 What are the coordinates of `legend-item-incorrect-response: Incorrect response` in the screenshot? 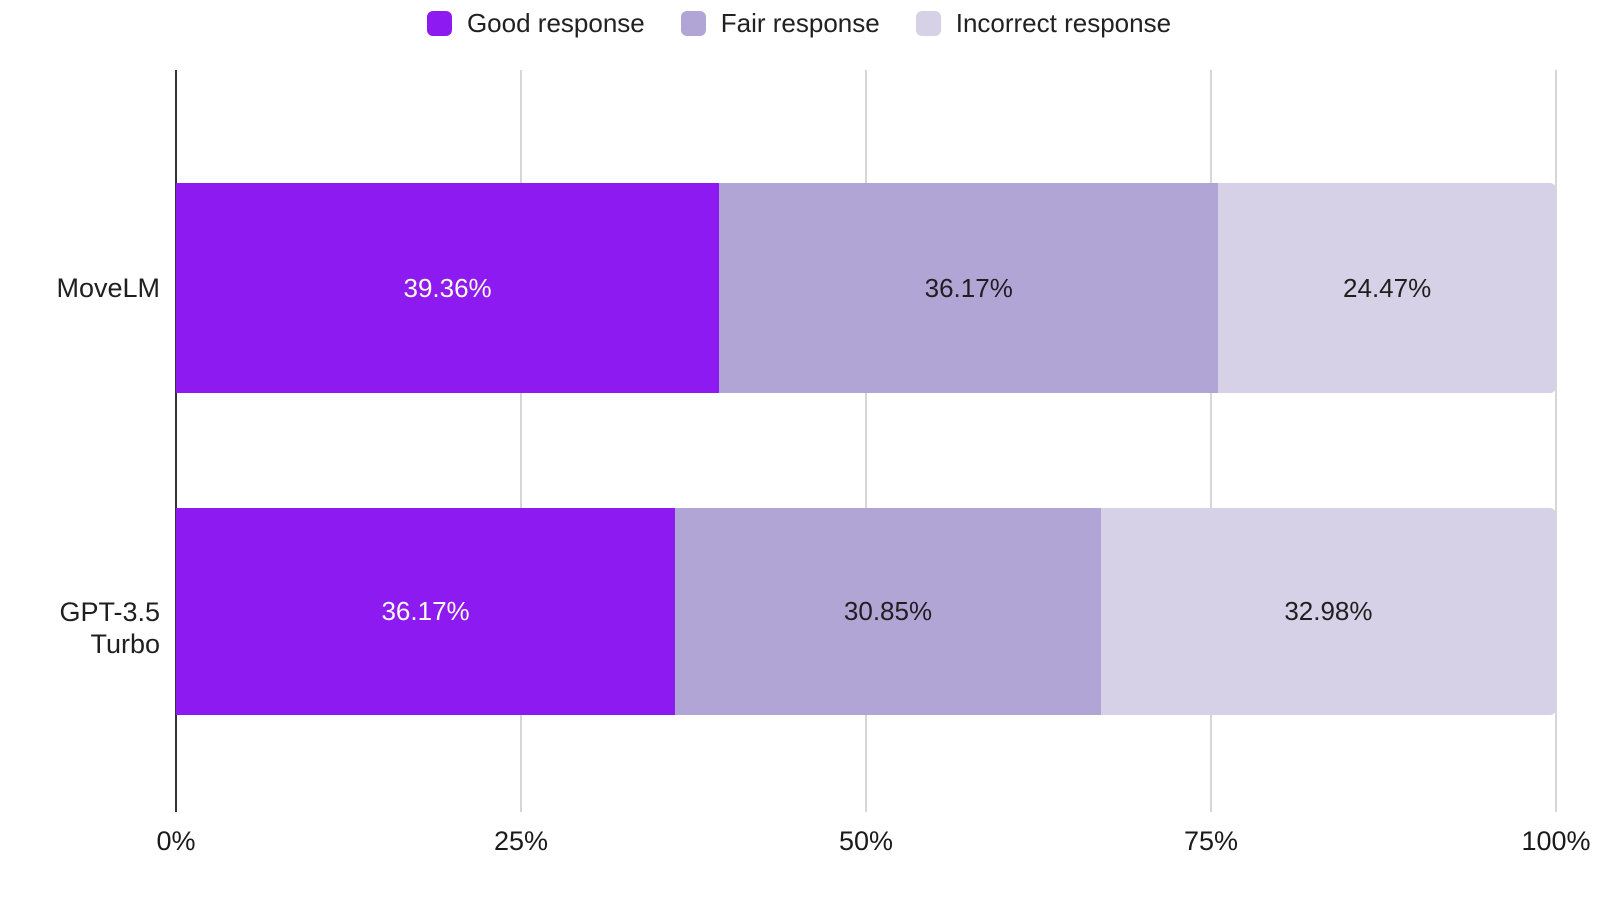 It's located at (1043, 23).